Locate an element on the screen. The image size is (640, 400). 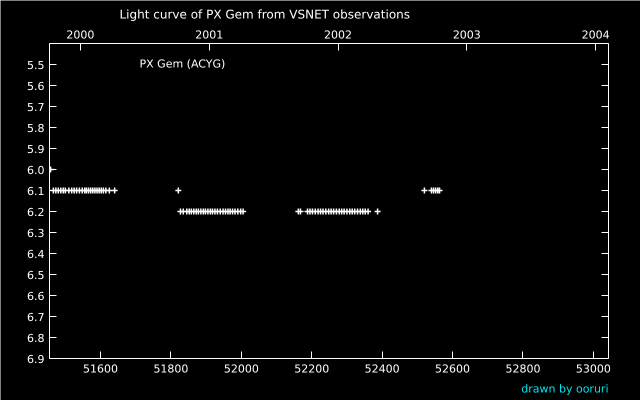
y-tick-label: 6.9 is located at coordinates (36, 359).